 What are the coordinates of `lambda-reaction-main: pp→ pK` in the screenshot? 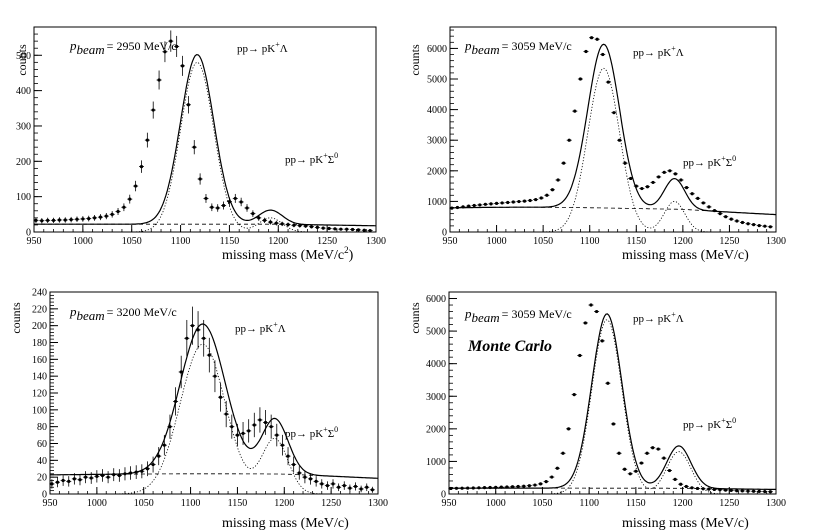 It's located at (652, 319).